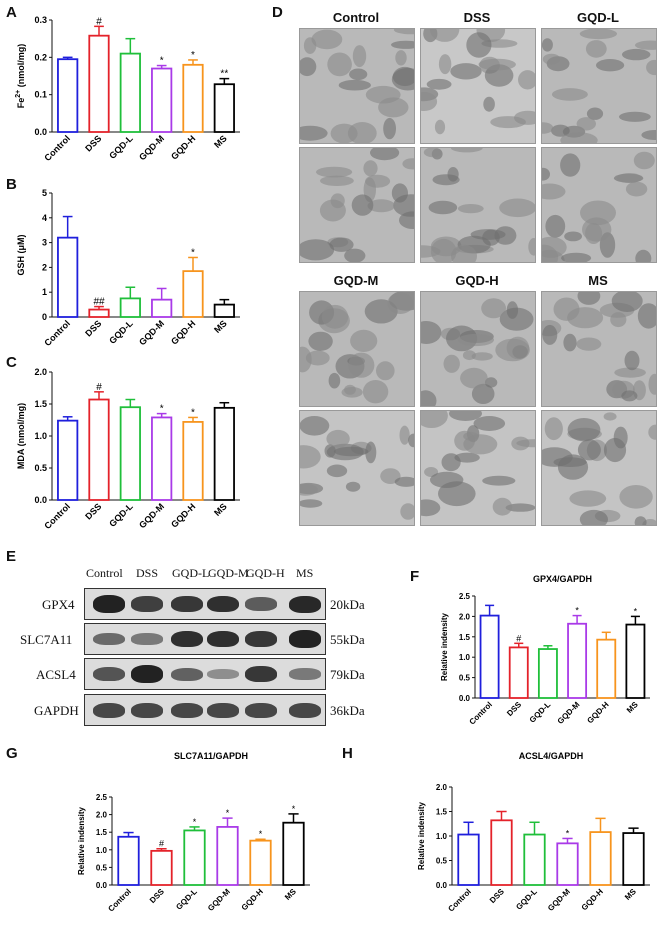 The width and height of the screenshot is (660, 945). Describe the element at coordinates (102, 797) in the screenshot. I see `y-tick-label: 2.5` at that location.